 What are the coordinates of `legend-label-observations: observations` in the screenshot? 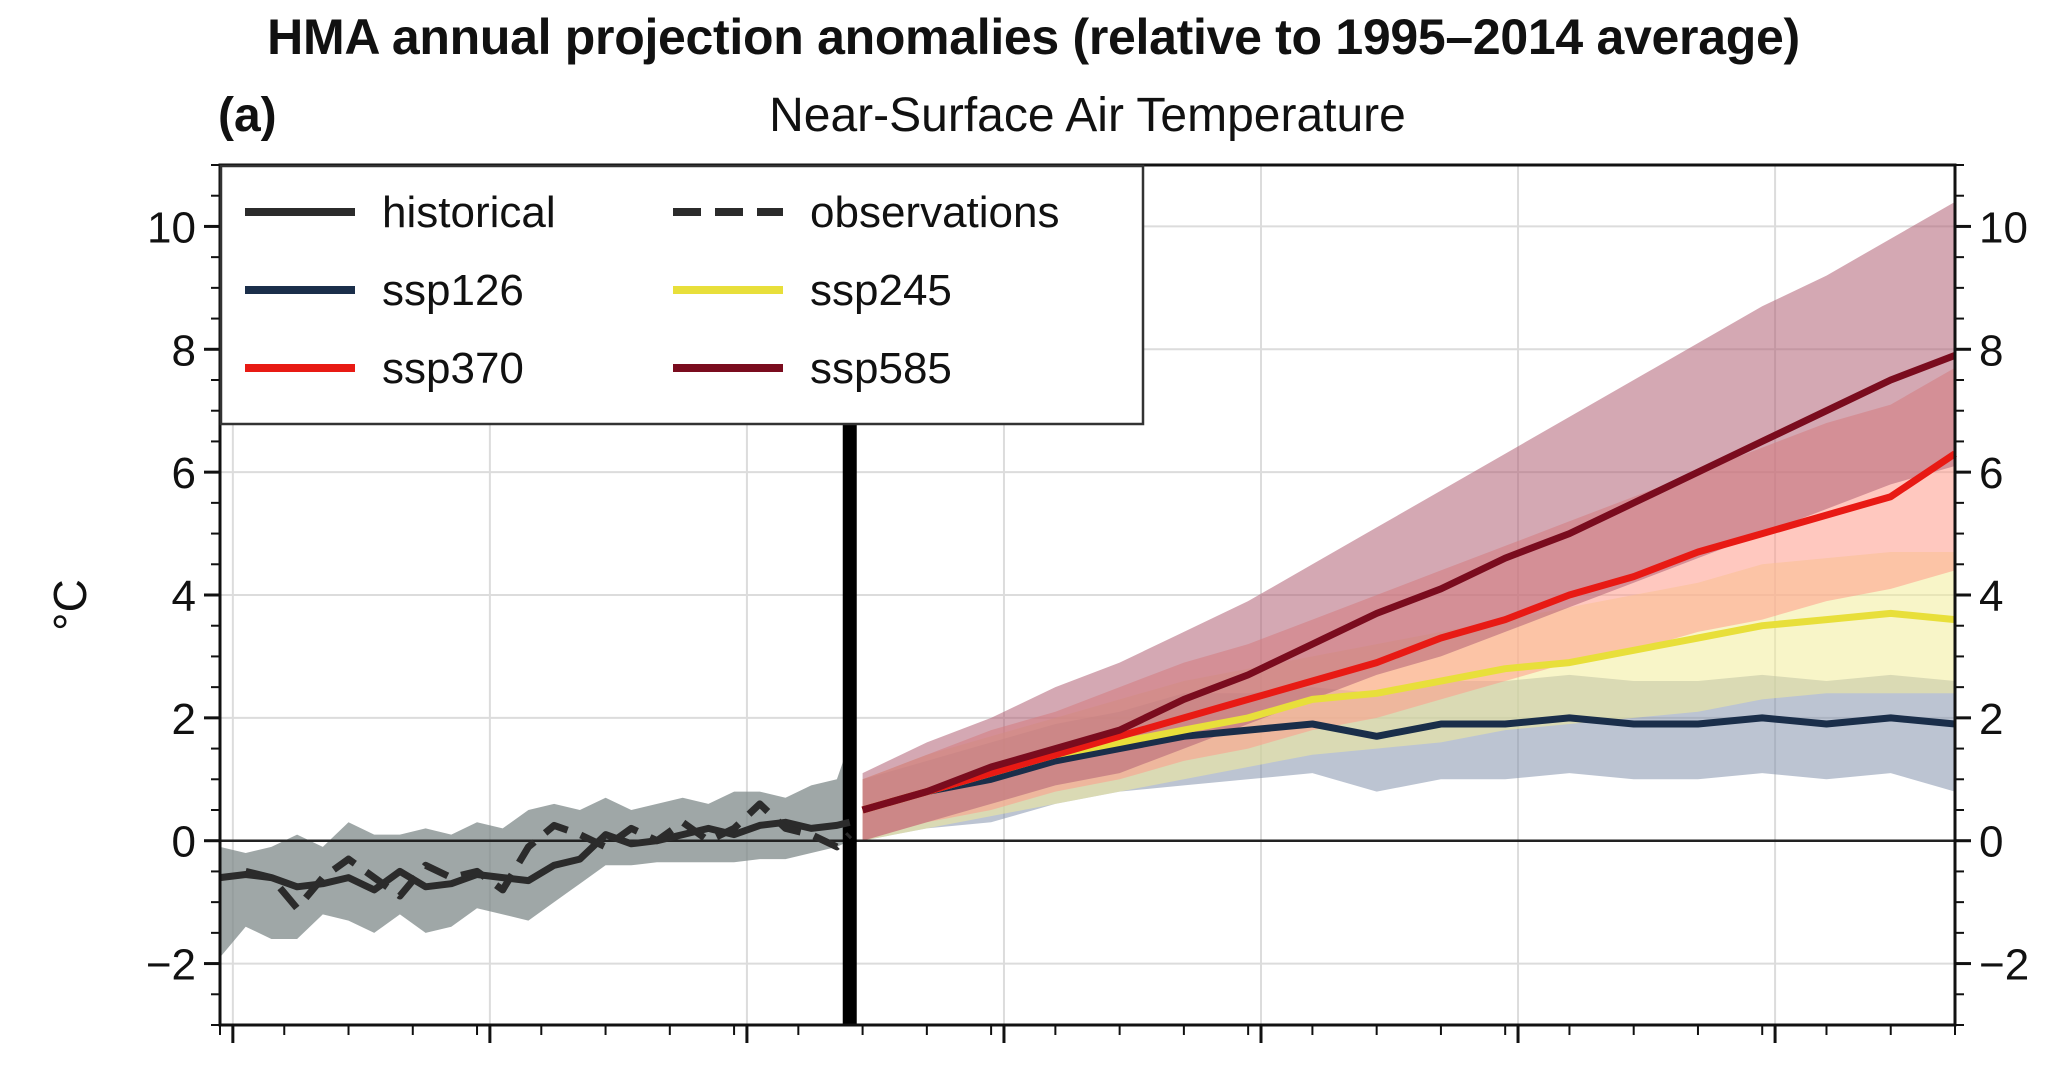 It's located at (934, 212).